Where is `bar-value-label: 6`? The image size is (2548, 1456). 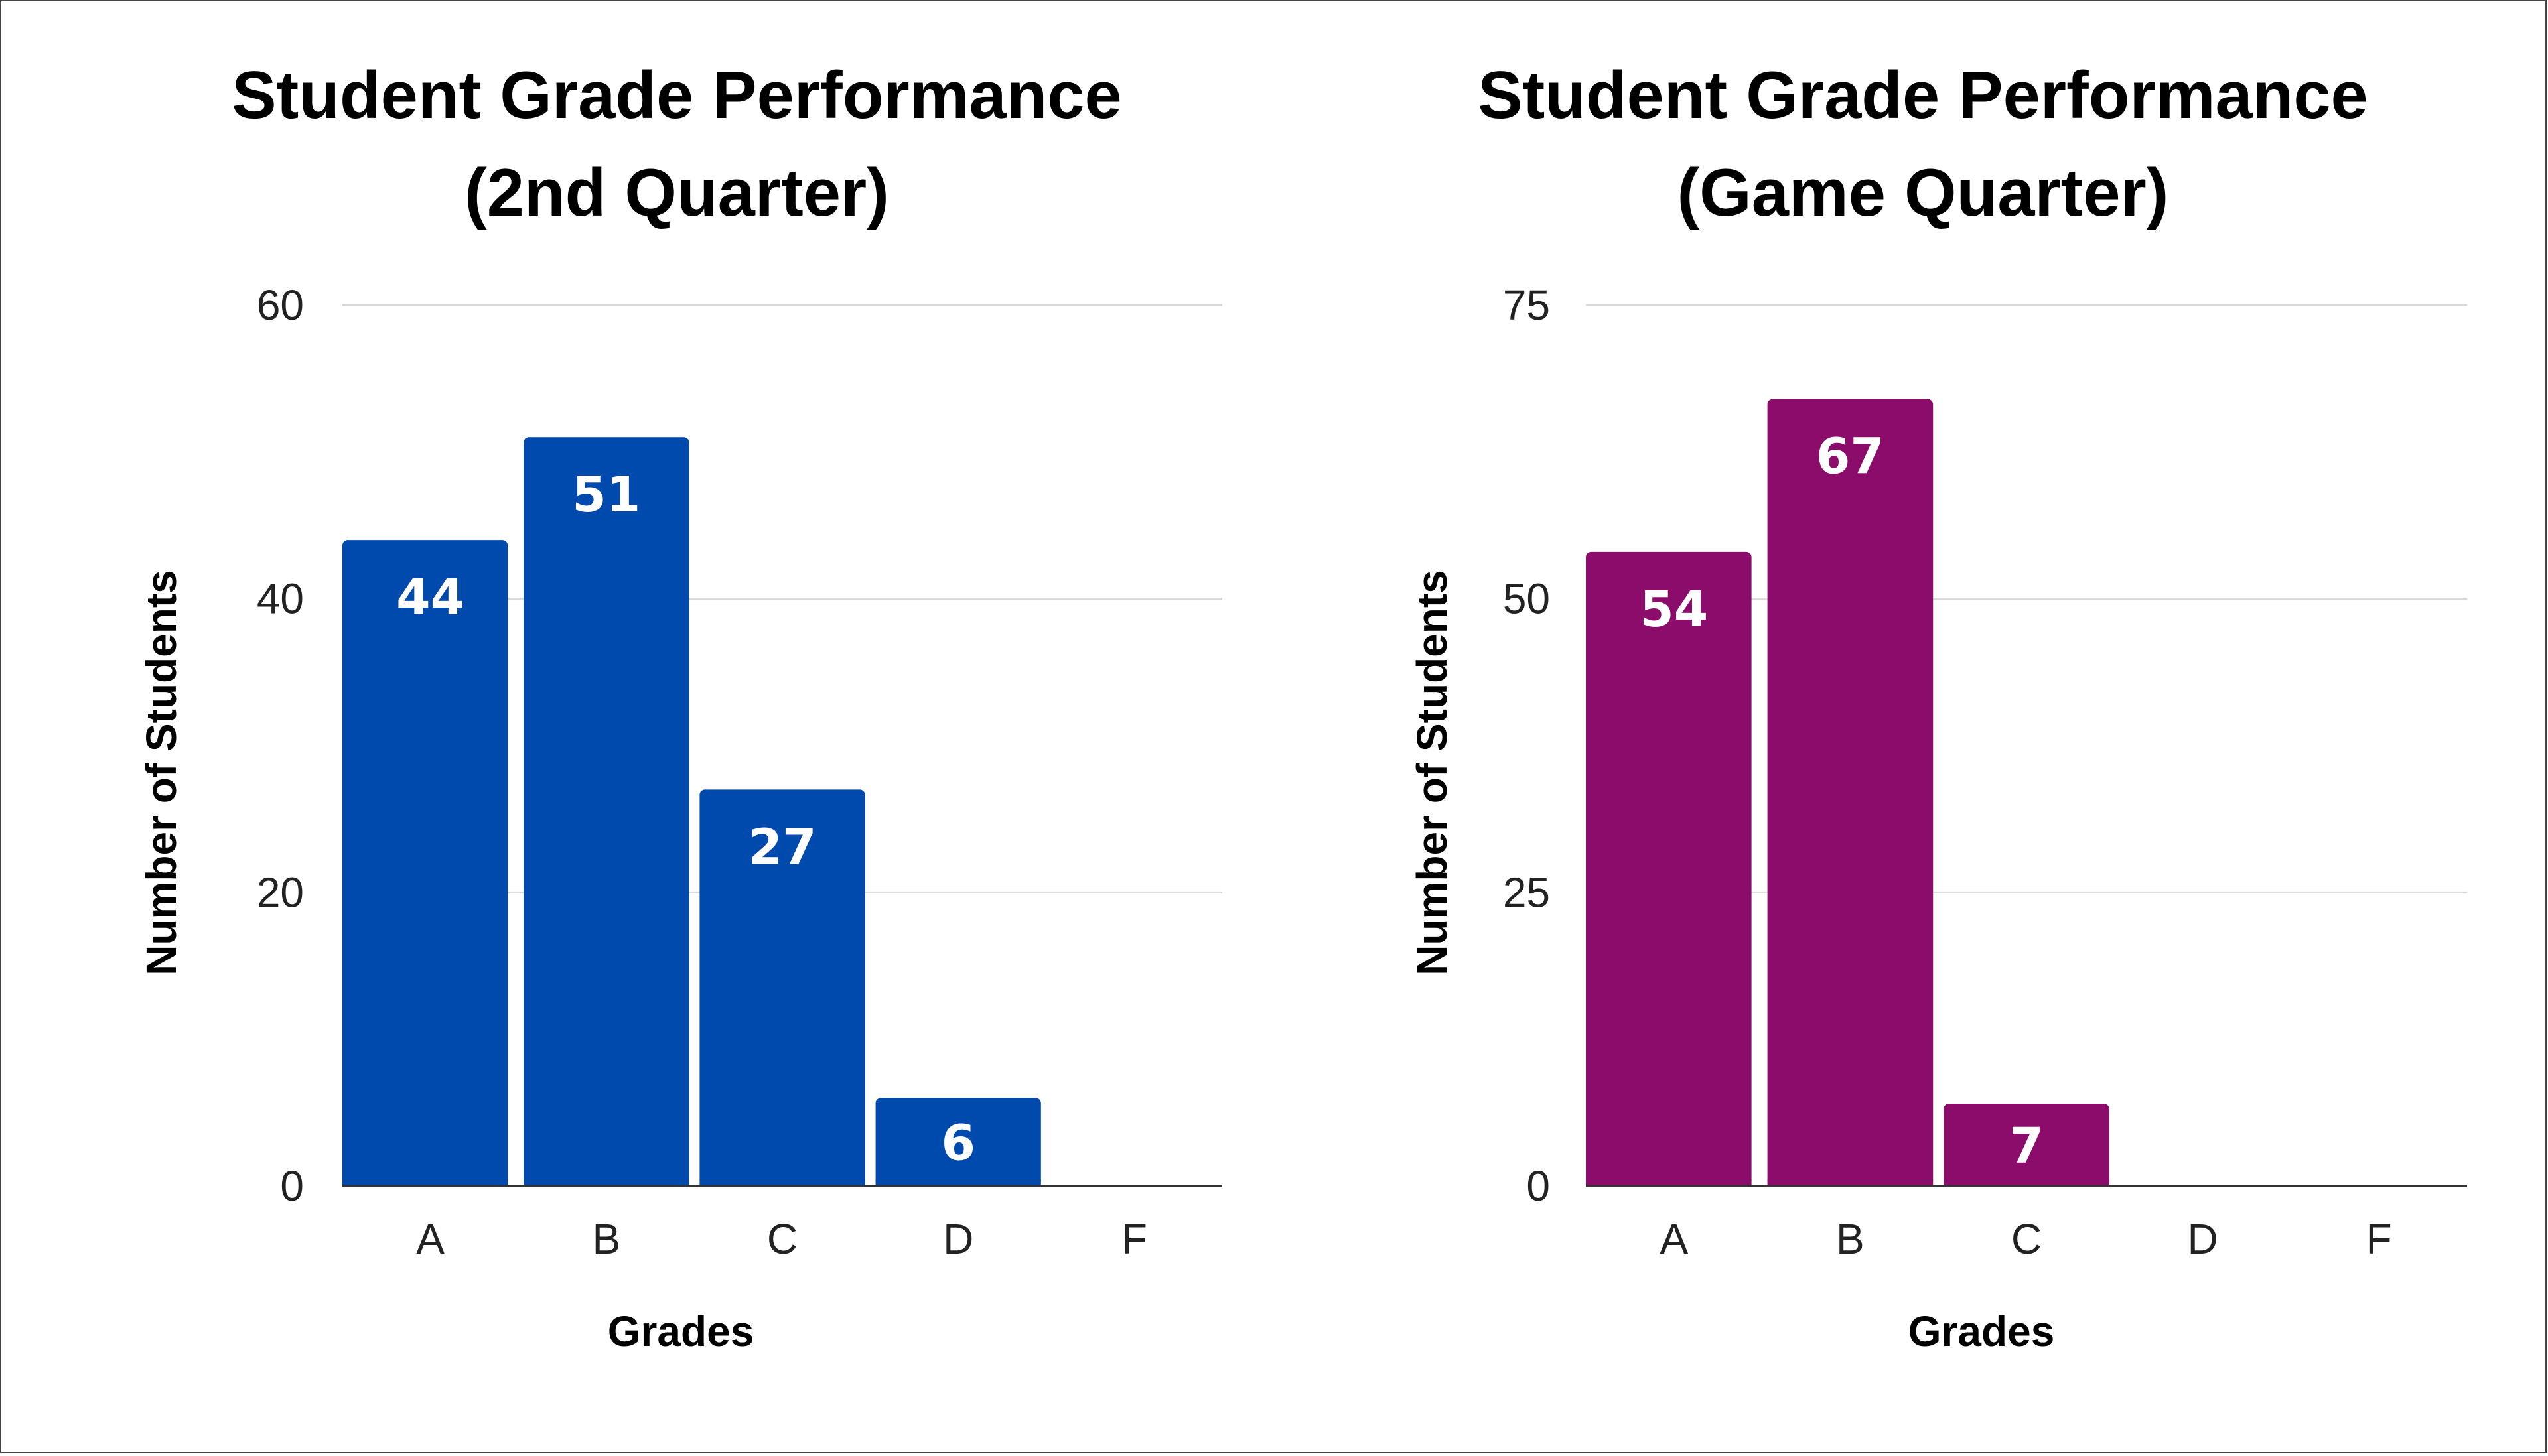 bar-value-label: 6 is located at coordinates (958, 1143).